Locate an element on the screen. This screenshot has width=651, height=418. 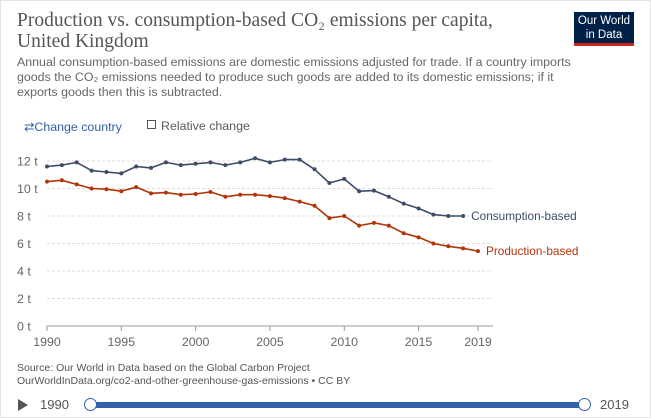
series-label: Consumption-based is located at coordinates (524, 216).